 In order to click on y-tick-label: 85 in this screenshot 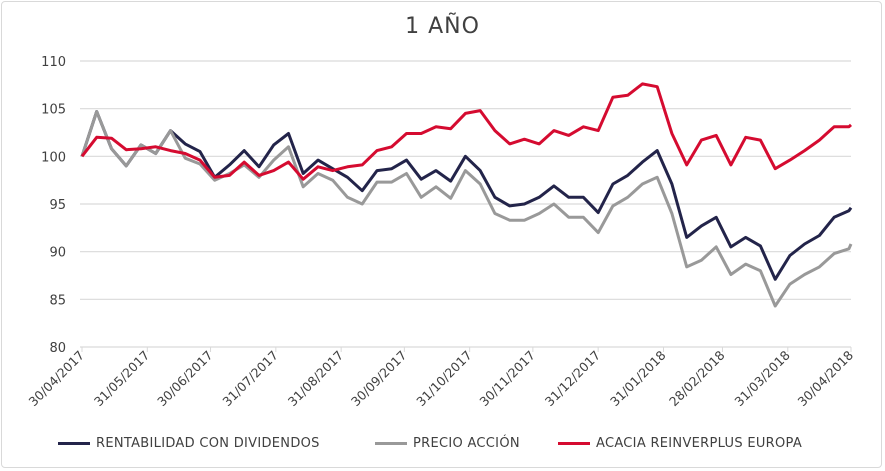, I will do `click(57, 300)`.